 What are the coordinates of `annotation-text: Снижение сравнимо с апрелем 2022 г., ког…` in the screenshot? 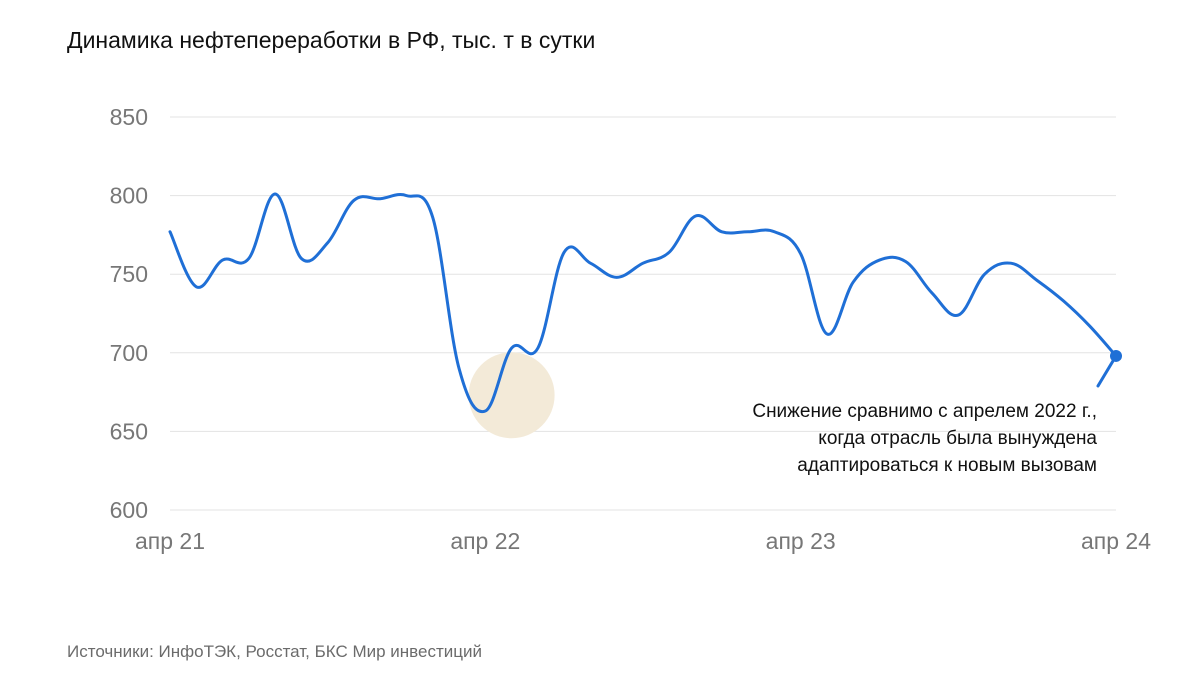 It's located at (887, 438).